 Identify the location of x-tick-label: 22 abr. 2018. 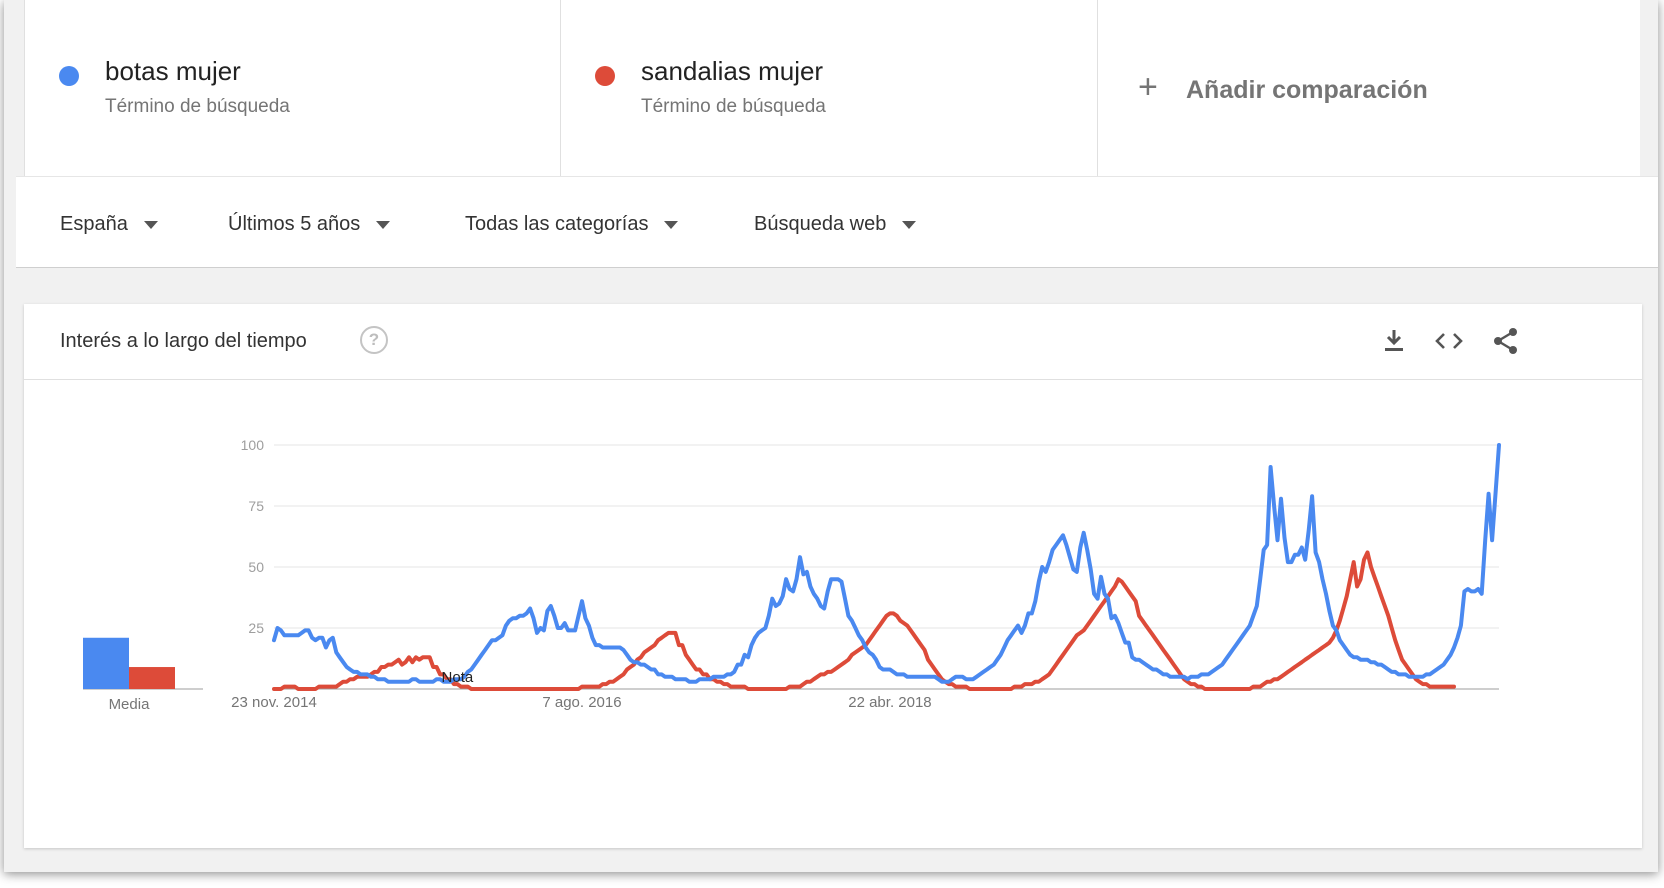
(889, 702).